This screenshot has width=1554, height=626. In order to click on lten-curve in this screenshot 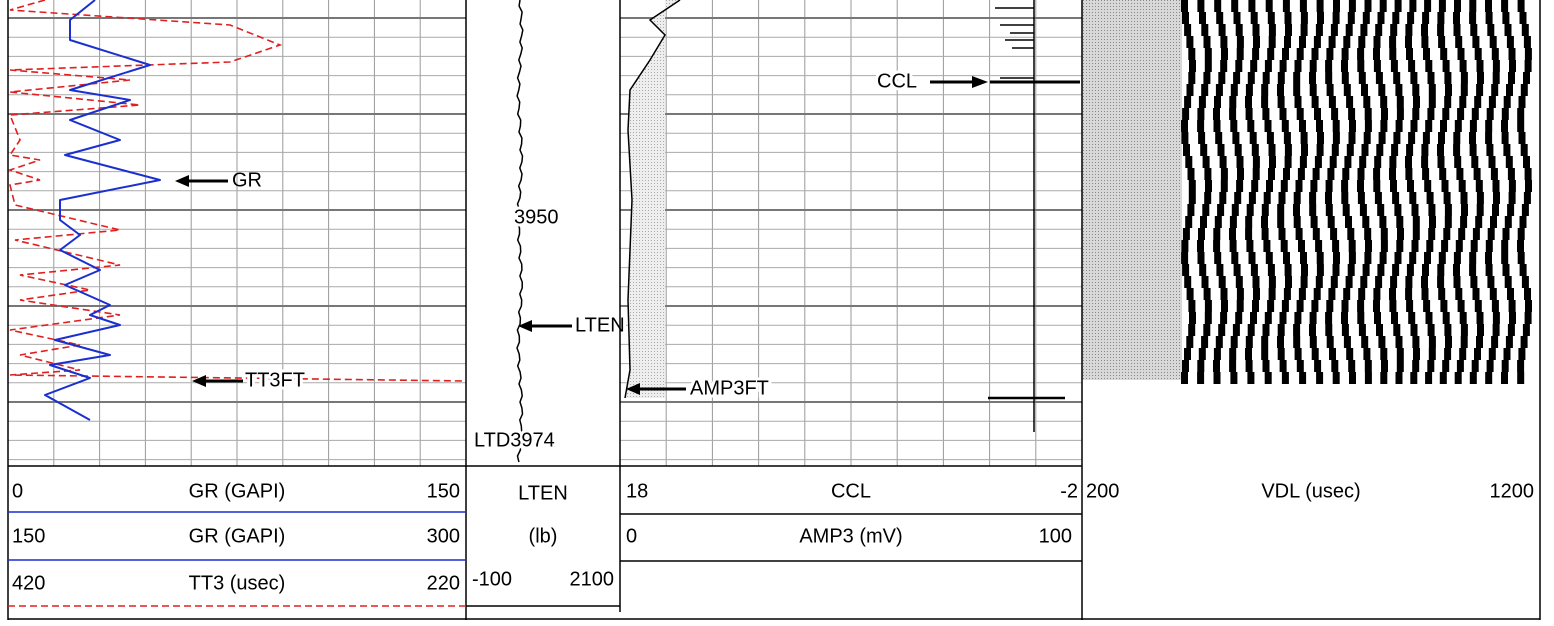, I will do `click(520, 231)`.